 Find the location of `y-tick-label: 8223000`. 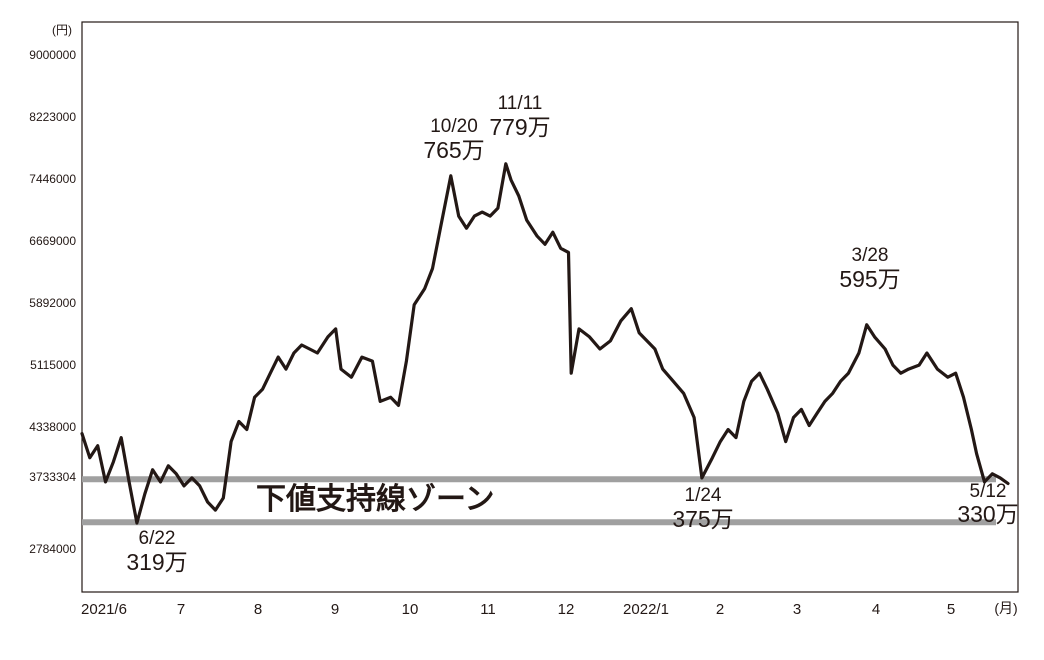

y-tick-label: 8223000 is located at coordinates (52, 117).